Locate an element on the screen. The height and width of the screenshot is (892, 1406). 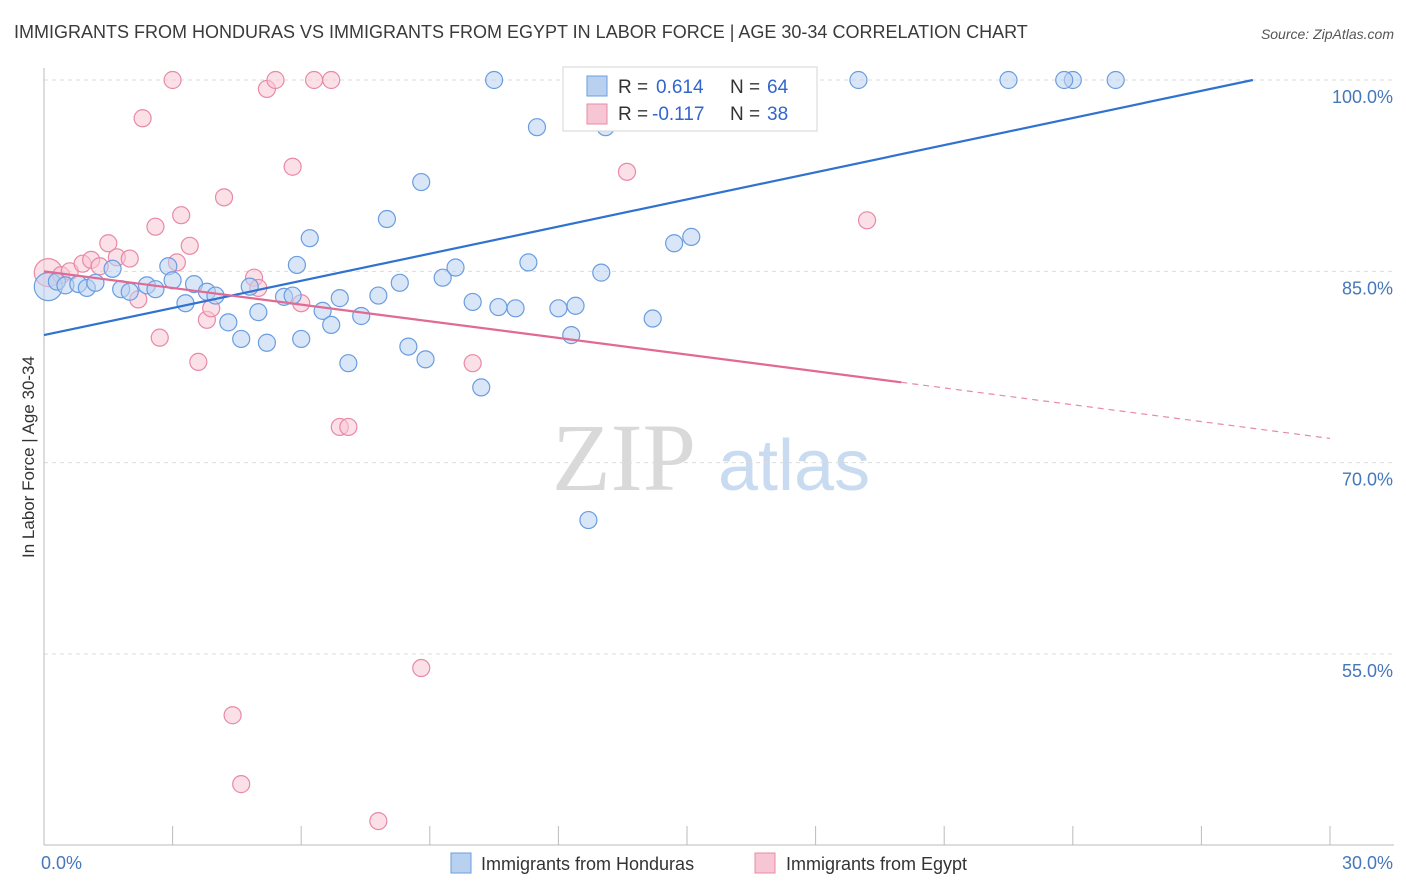
legend-swatch-egypt is located at coordinates (597, 114).